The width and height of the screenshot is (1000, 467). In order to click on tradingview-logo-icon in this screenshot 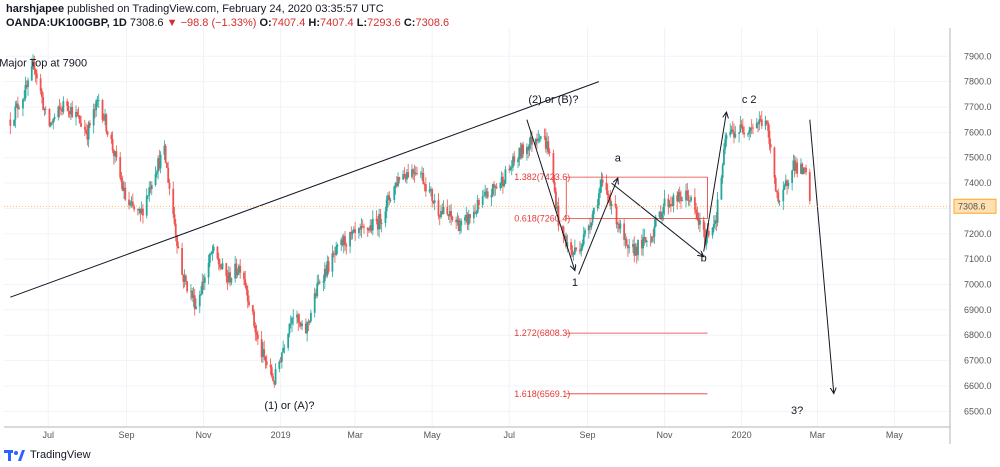, I will do `click(15, 455)`.